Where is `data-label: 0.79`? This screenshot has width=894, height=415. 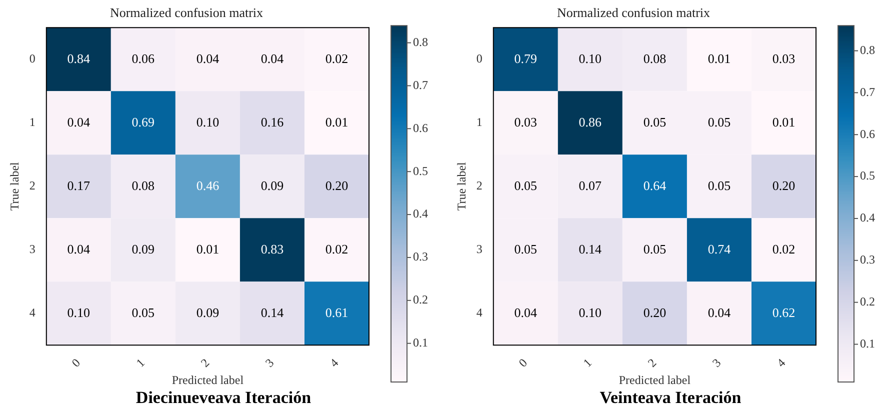
data-label: 0.79 is located at coordinates (526, 58).